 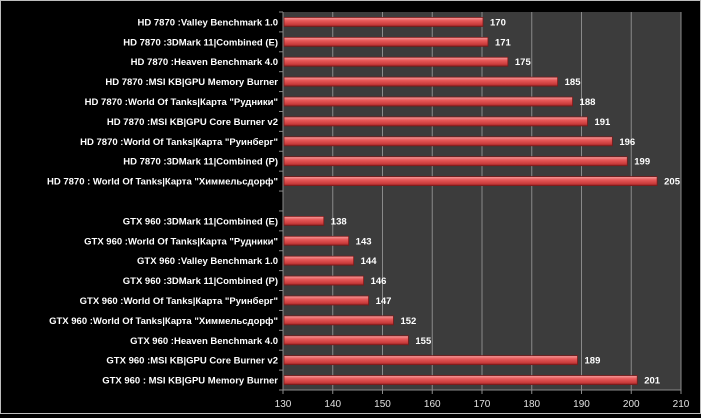 What do you see at coordinates (207, 261) in the screenshot?
I see `category-label: GTX 960 :Valley Benchmark 1.0` at bounding box center [207, 261].